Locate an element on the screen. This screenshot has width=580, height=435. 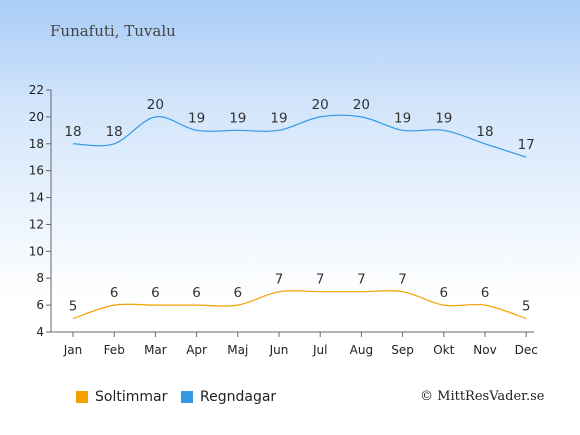
x-tick-label: Apr is located at coordinates (196, 350).